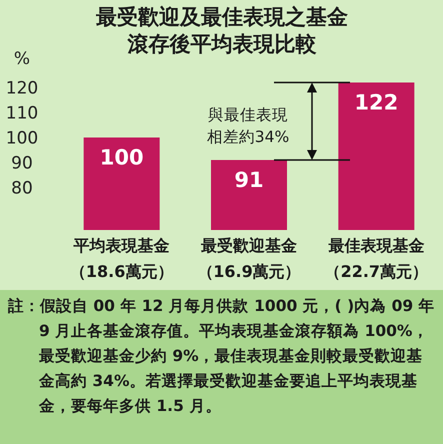  What do you see at coordinates (249, 180) in the screenshot?
I see `data-label: 91` at bounding box center [249, 180].